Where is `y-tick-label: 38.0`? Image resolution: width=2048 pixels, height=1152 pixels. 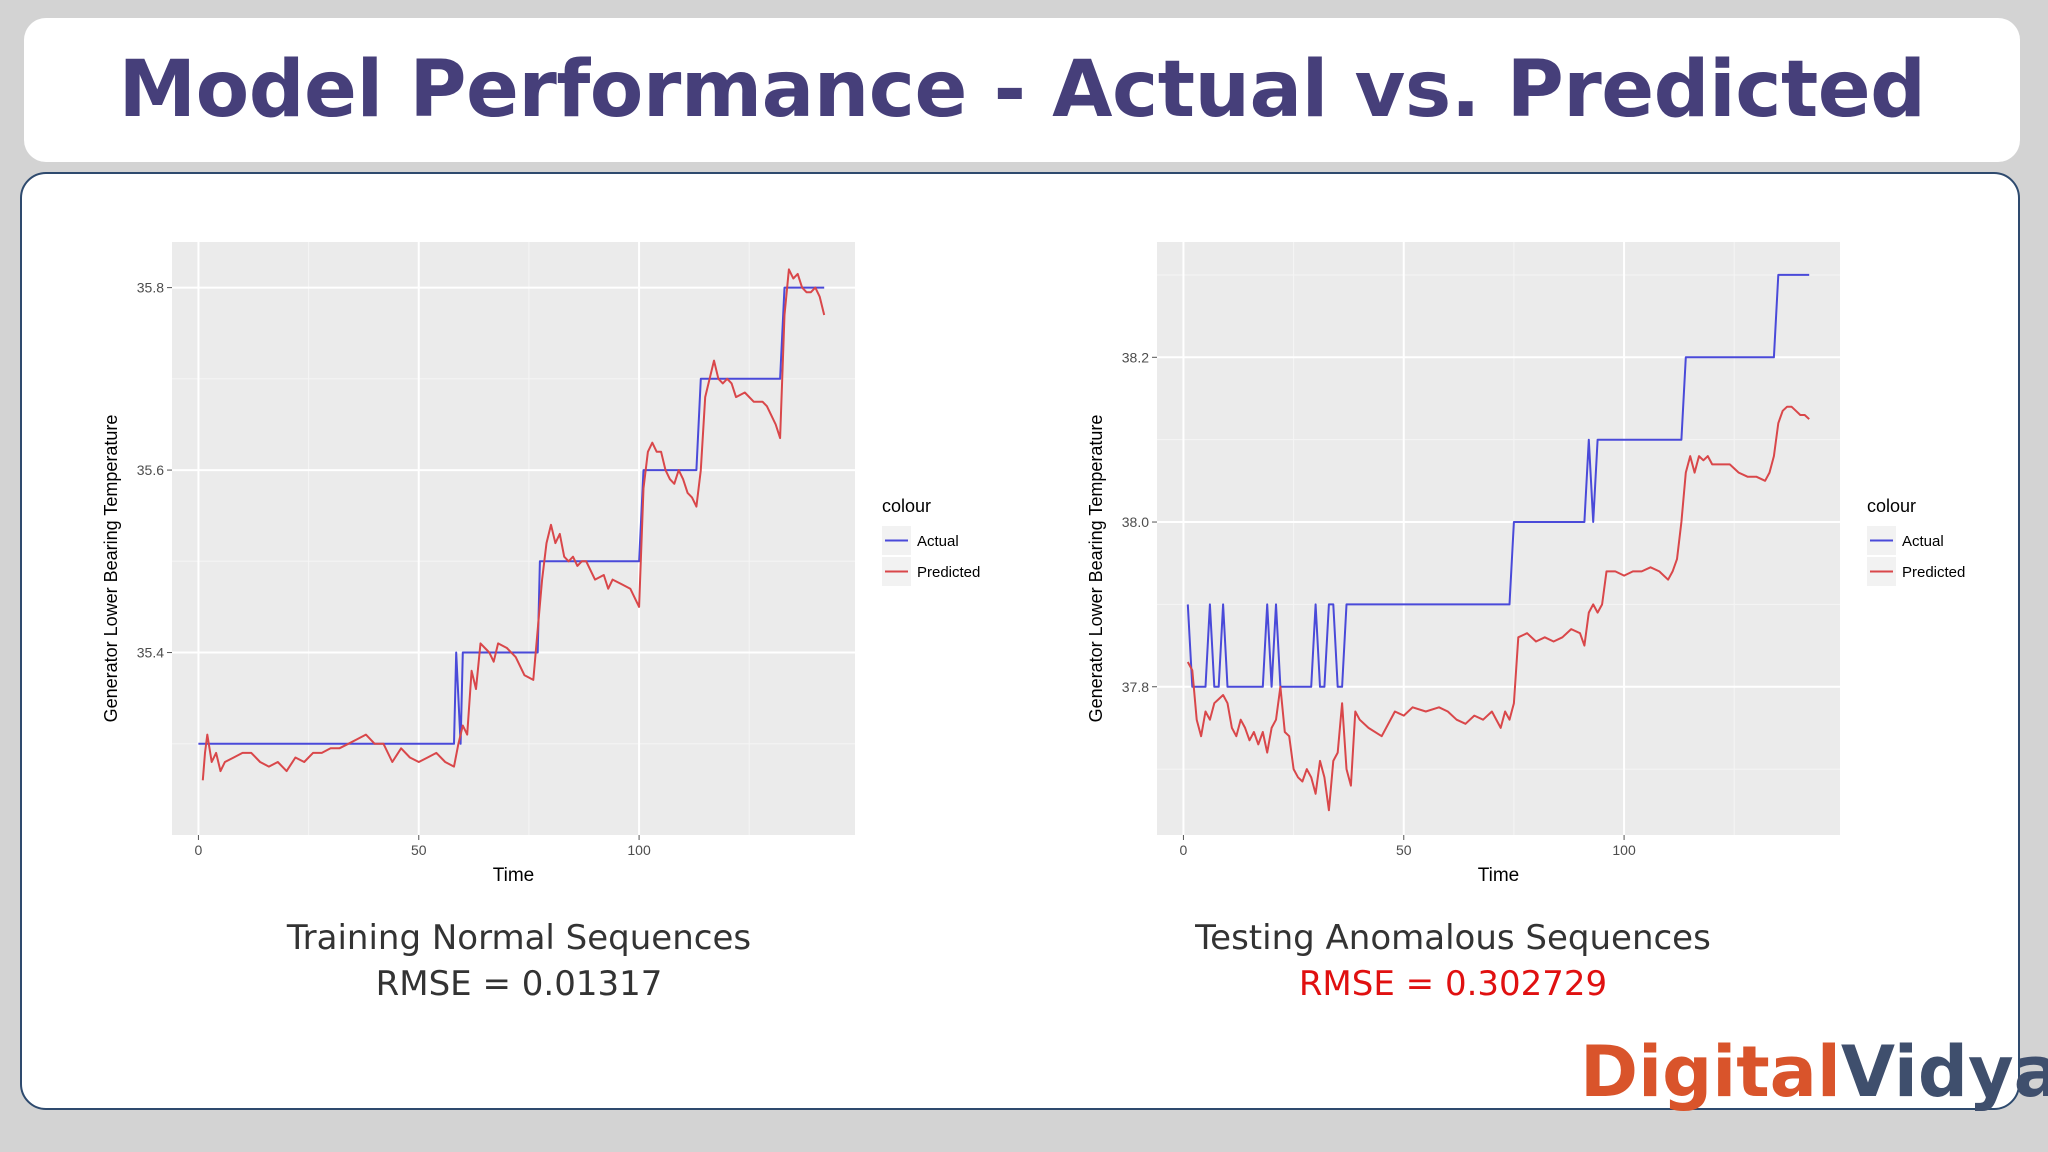 y-tick-label: 38.0 is located at coordinates (1135, 522).